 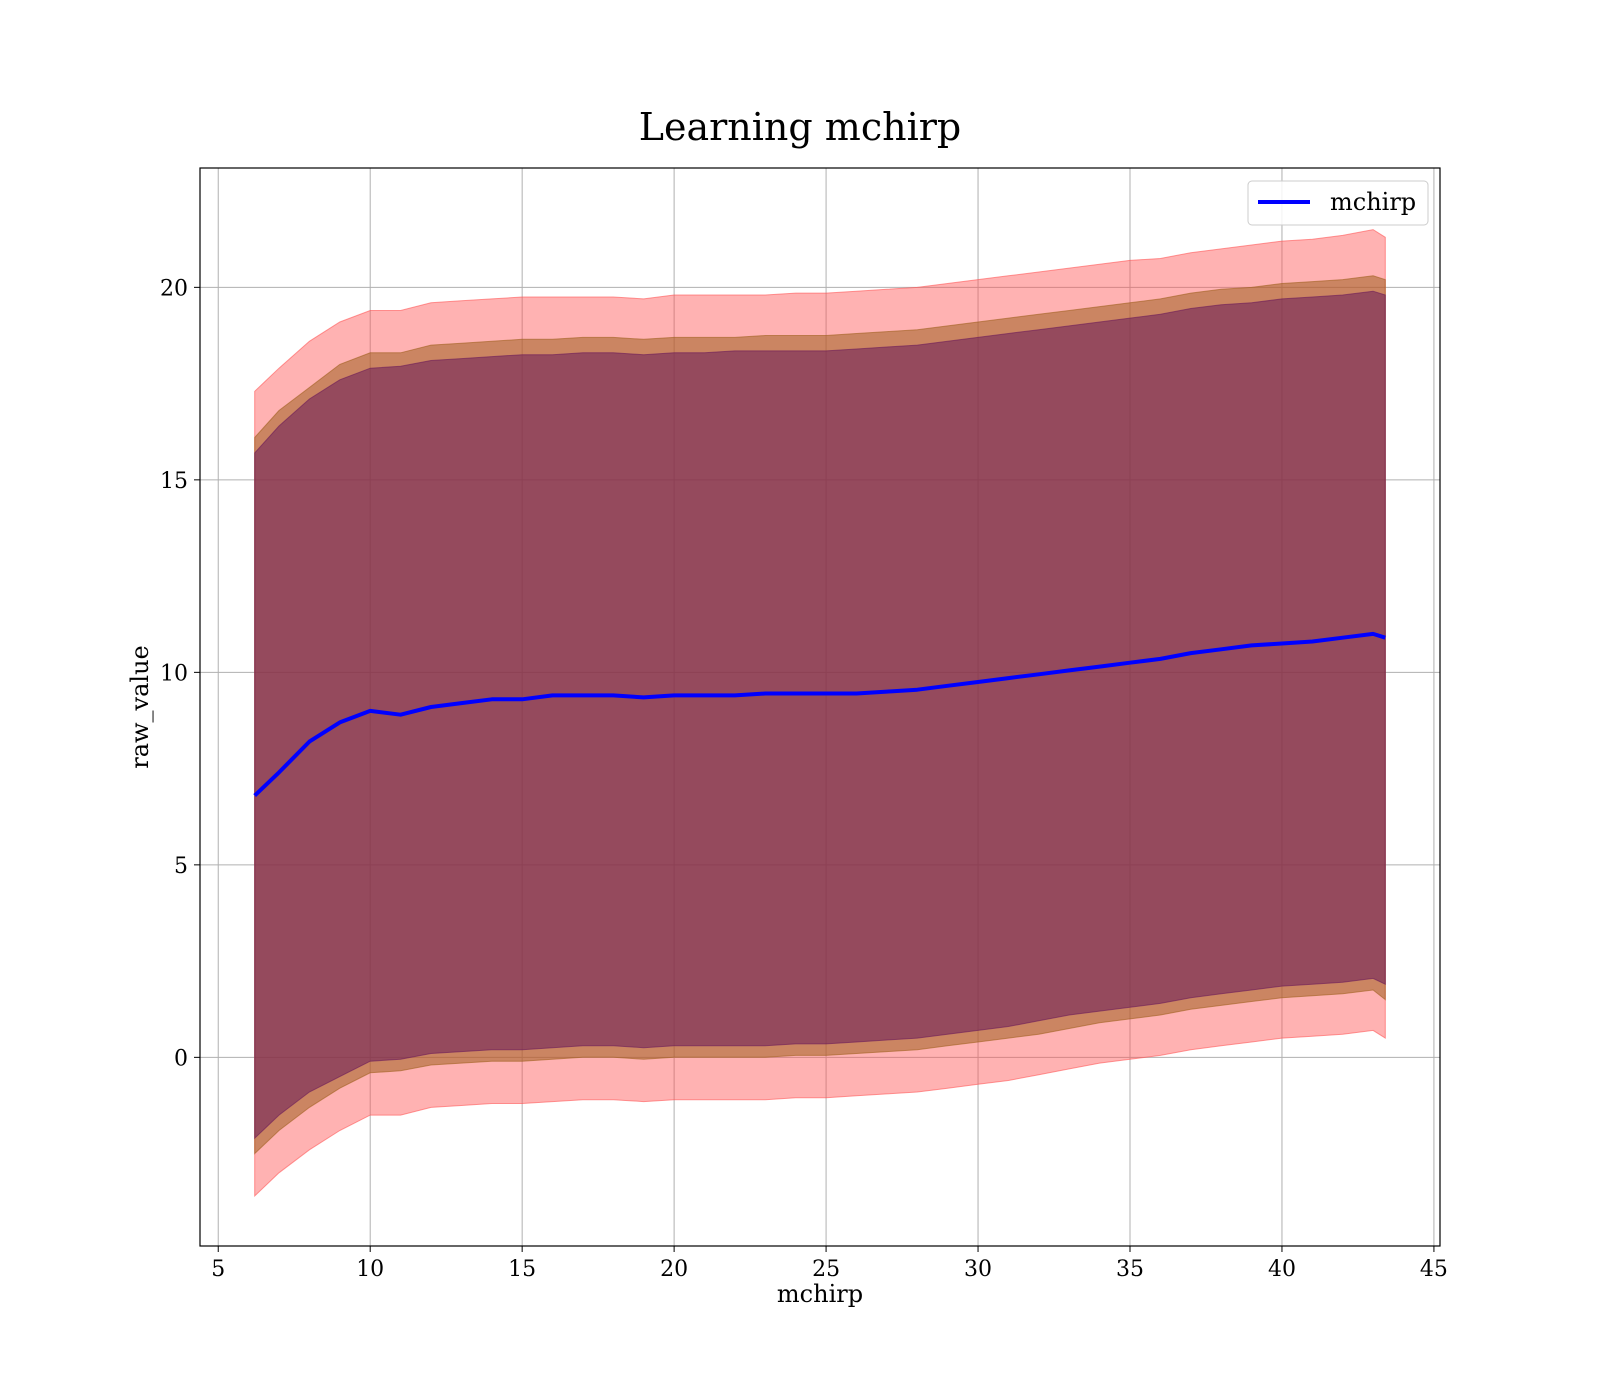 I want to click on y-ticks: 0 5 10 15 20, so click(x=180, y=673).